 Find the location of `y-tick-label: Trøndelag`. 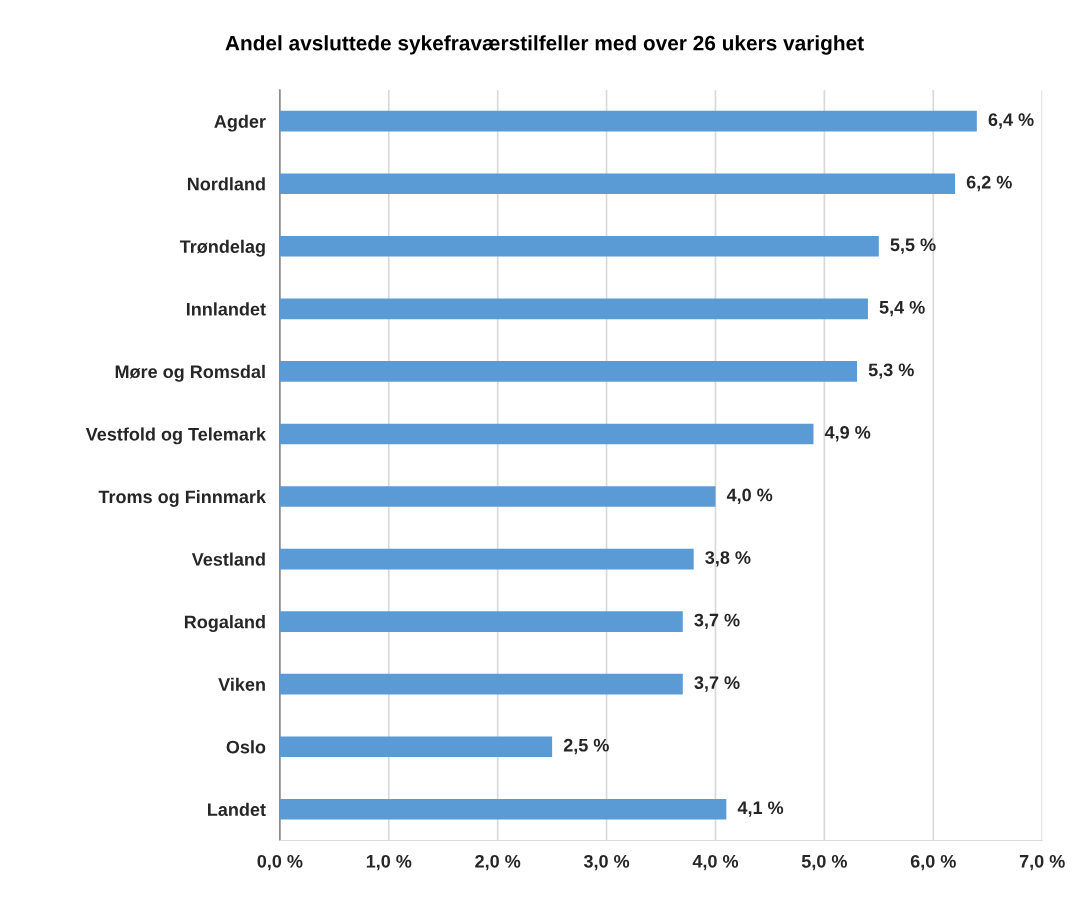

y-tick-label: Trøndelag is located at coordinates (222, 248).